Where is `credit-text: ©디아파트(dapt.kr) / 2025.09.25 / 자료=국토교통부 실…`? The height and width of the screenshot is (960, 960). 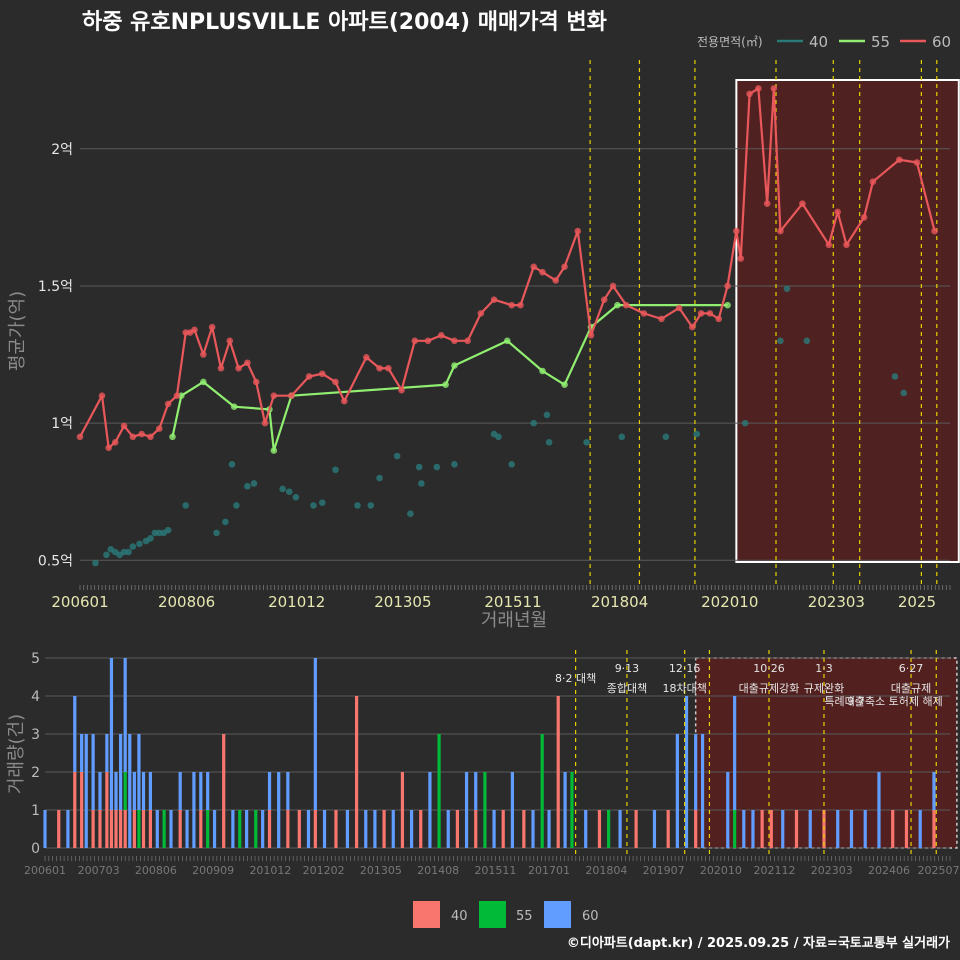
credit-text: ©디아파트(dapt.kr) / 2025.09.25 / 자료=국토교통부 실… is located at coordinates (758, 943).